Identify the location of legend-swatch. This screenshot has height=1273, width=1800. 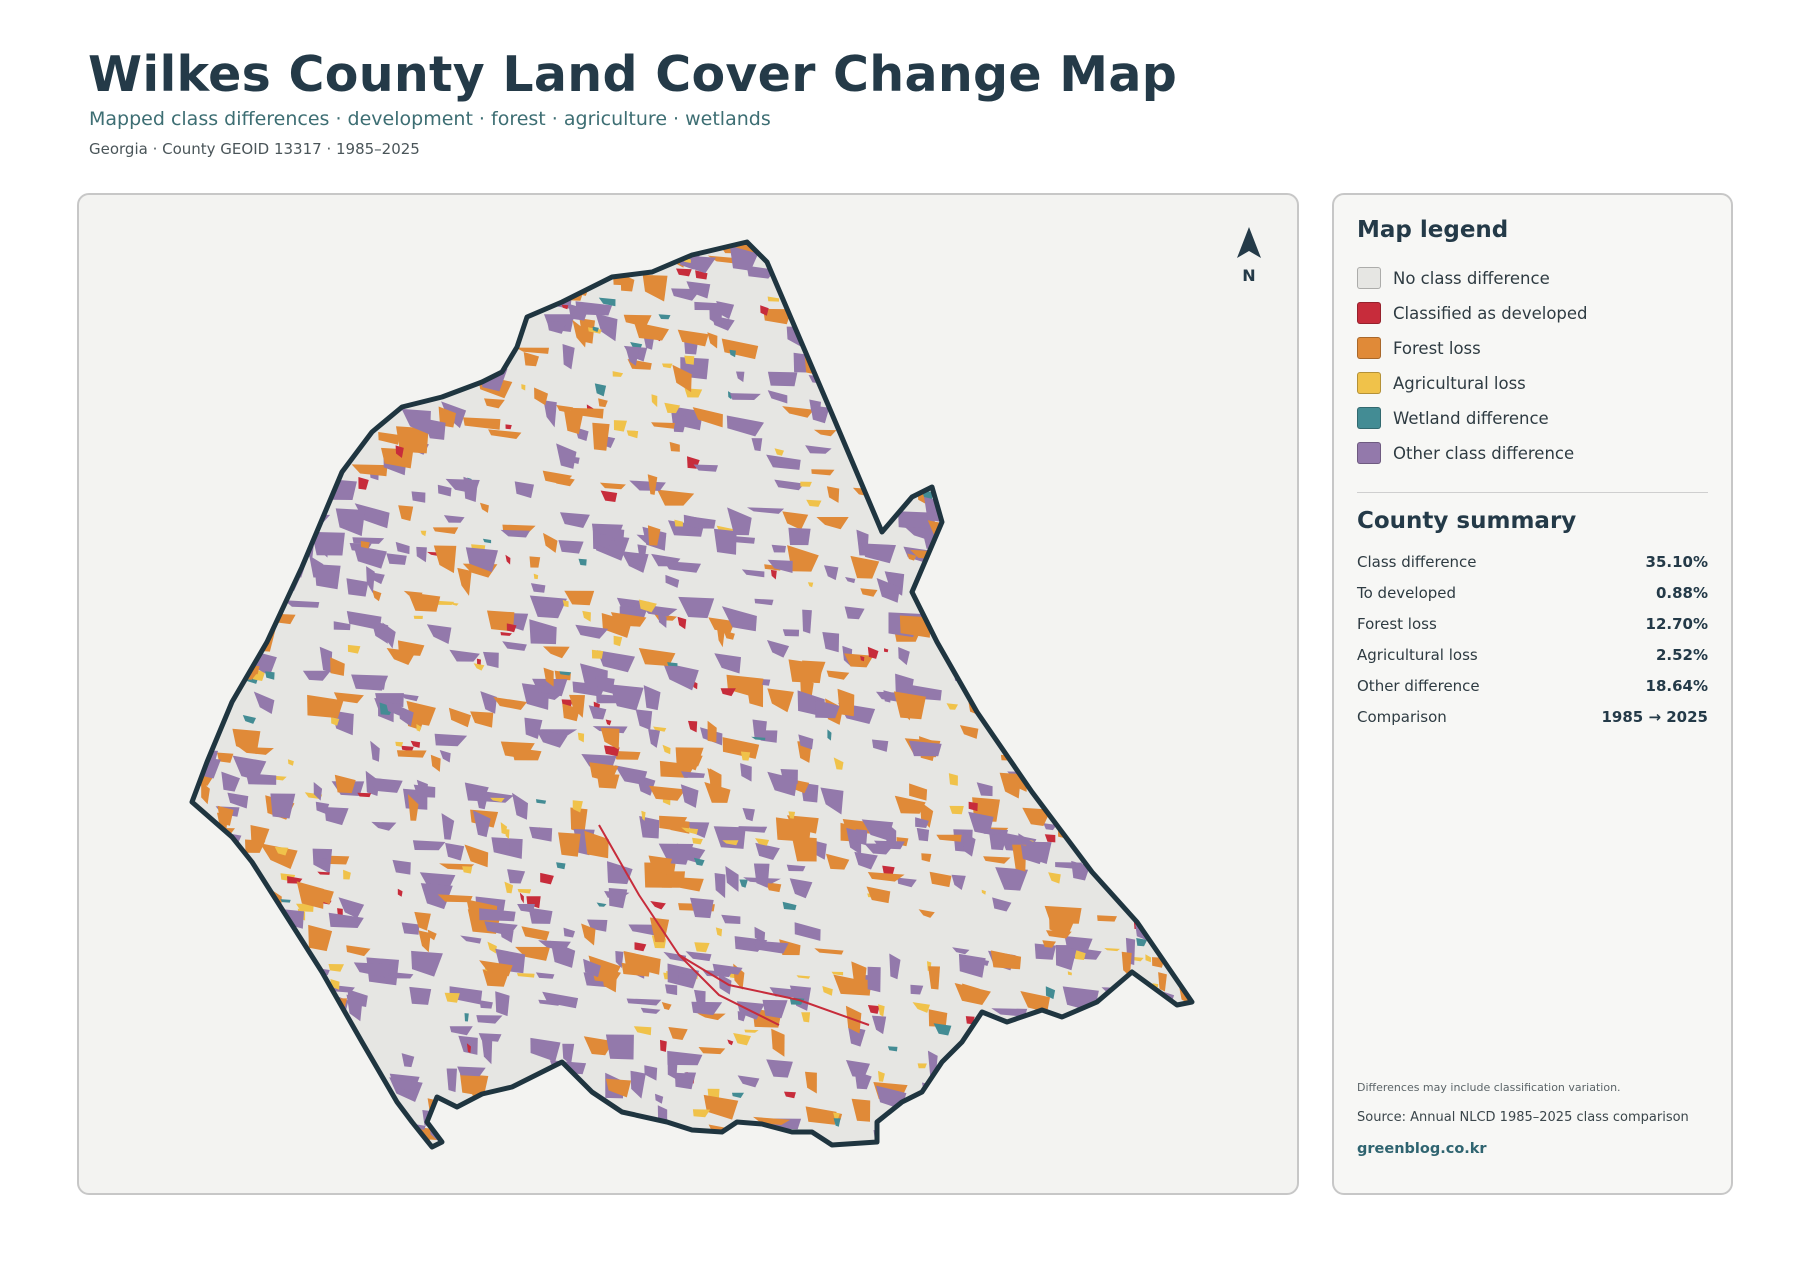
(1369, 453).